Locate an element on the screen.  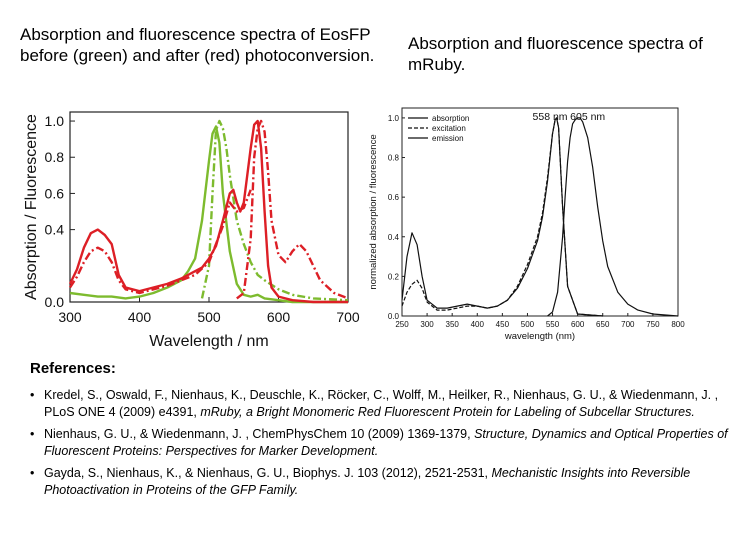
series-line-excitation is located at coordinates (502, 217).